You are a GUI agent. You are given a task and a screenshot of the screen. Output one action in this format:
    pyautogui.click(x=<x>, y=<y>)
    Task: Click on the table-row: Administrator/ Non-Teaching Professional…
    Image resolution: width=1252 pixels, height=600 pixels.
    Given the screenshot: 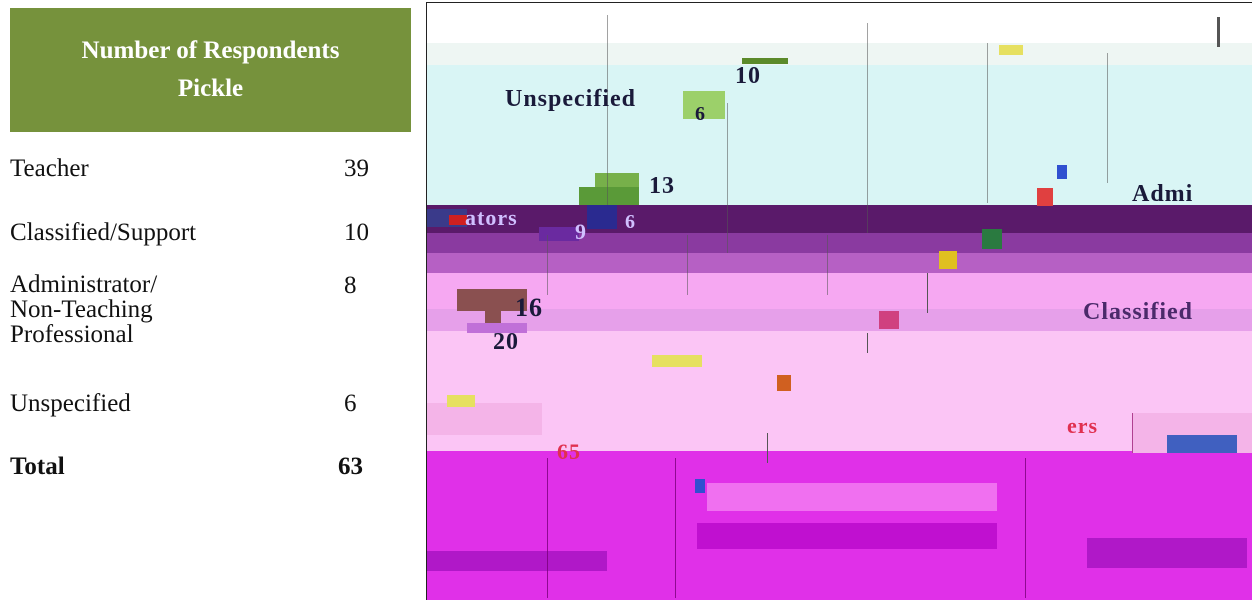 What is the action you would take?
    pyautogui.click(x=210, y=320)
    